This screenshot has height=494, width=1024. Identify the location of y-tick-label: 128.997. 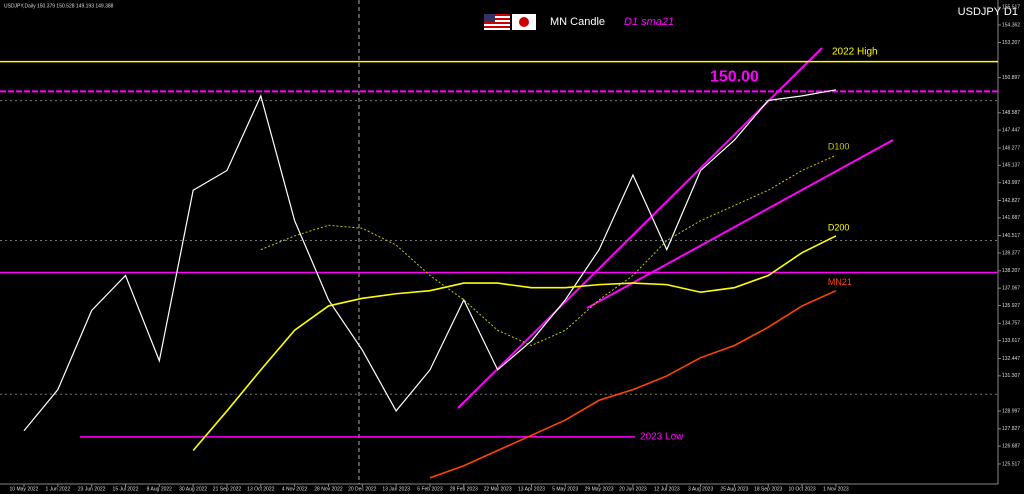
(1011, 411).